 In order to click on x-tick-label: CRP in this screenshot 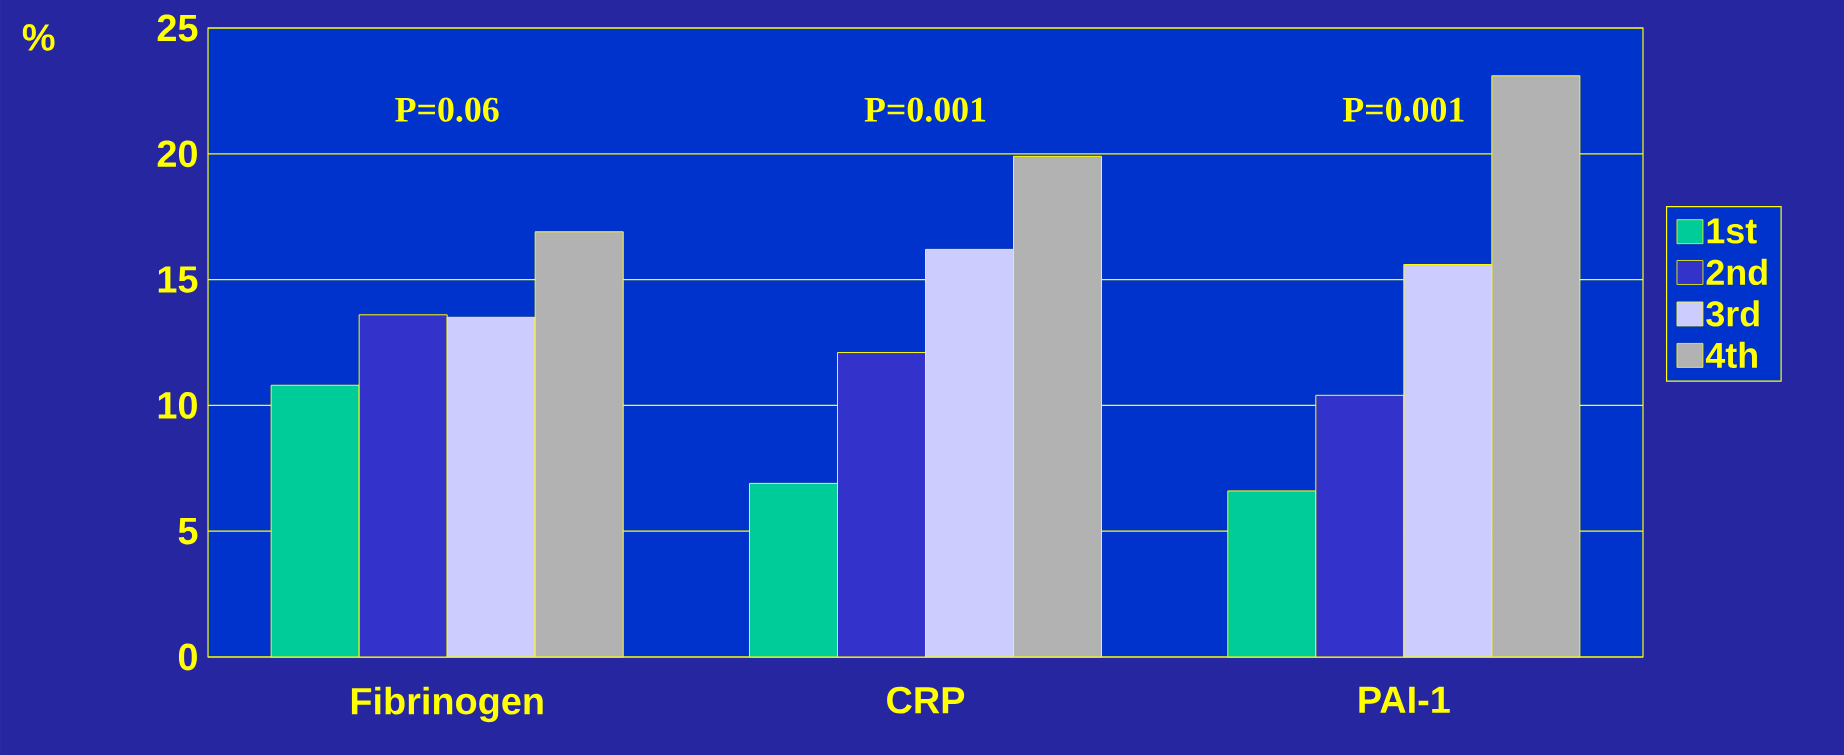, I will do `click(926, 700)`.